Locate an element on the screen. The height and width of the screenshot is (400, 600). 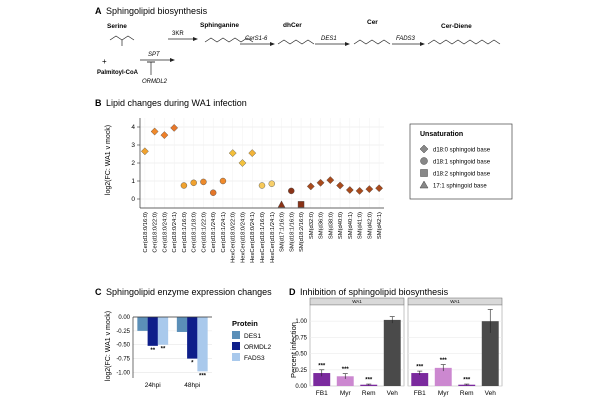
des1-label: DES1 is located at coordinates (329, 39).